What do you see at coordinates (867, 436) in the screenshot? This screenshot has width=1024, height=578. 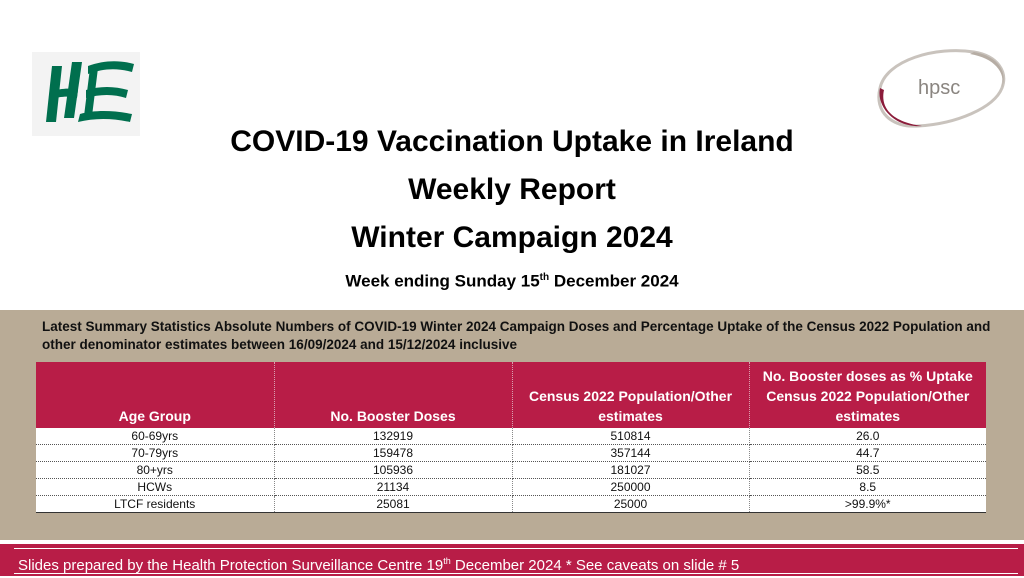 I see `cell-uptake: 26.0` at bounding box center [867, 436].